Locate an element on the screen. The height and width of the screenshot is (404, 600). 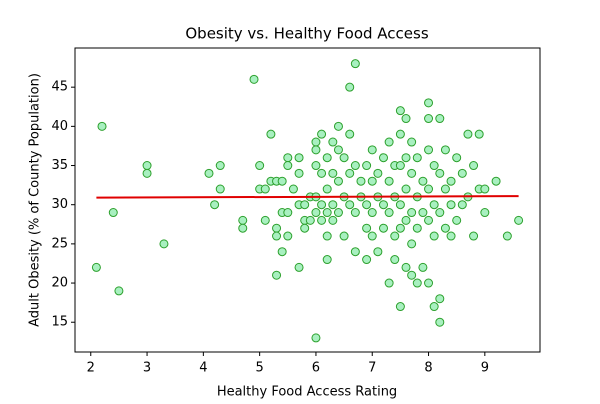
y-tick-label: 40 is located at coordinates (59, 126).